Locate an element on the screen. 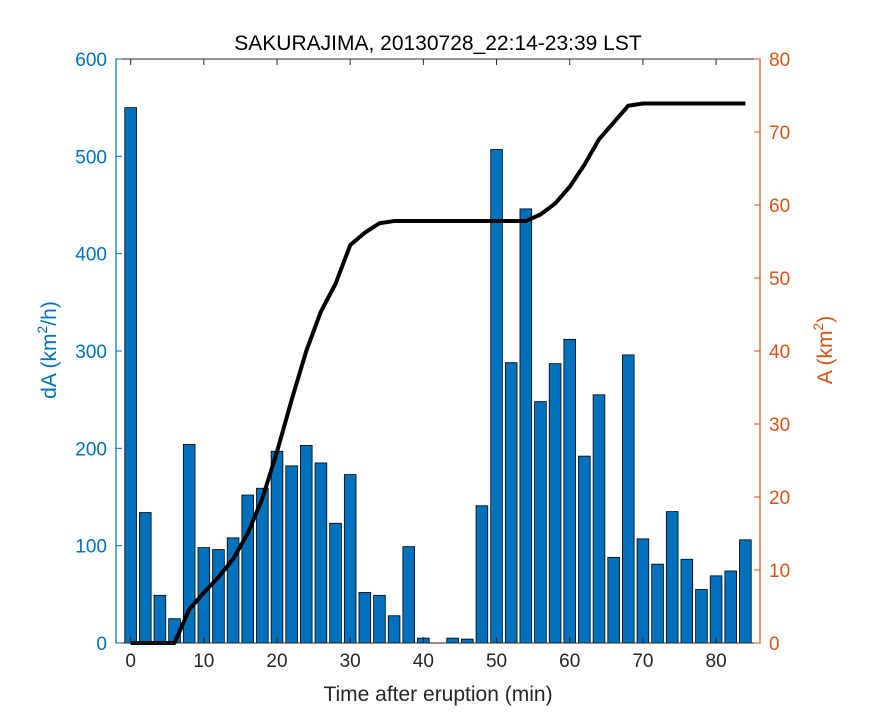  y-left-label-tail: /h) is located at coordinates (49, 313).